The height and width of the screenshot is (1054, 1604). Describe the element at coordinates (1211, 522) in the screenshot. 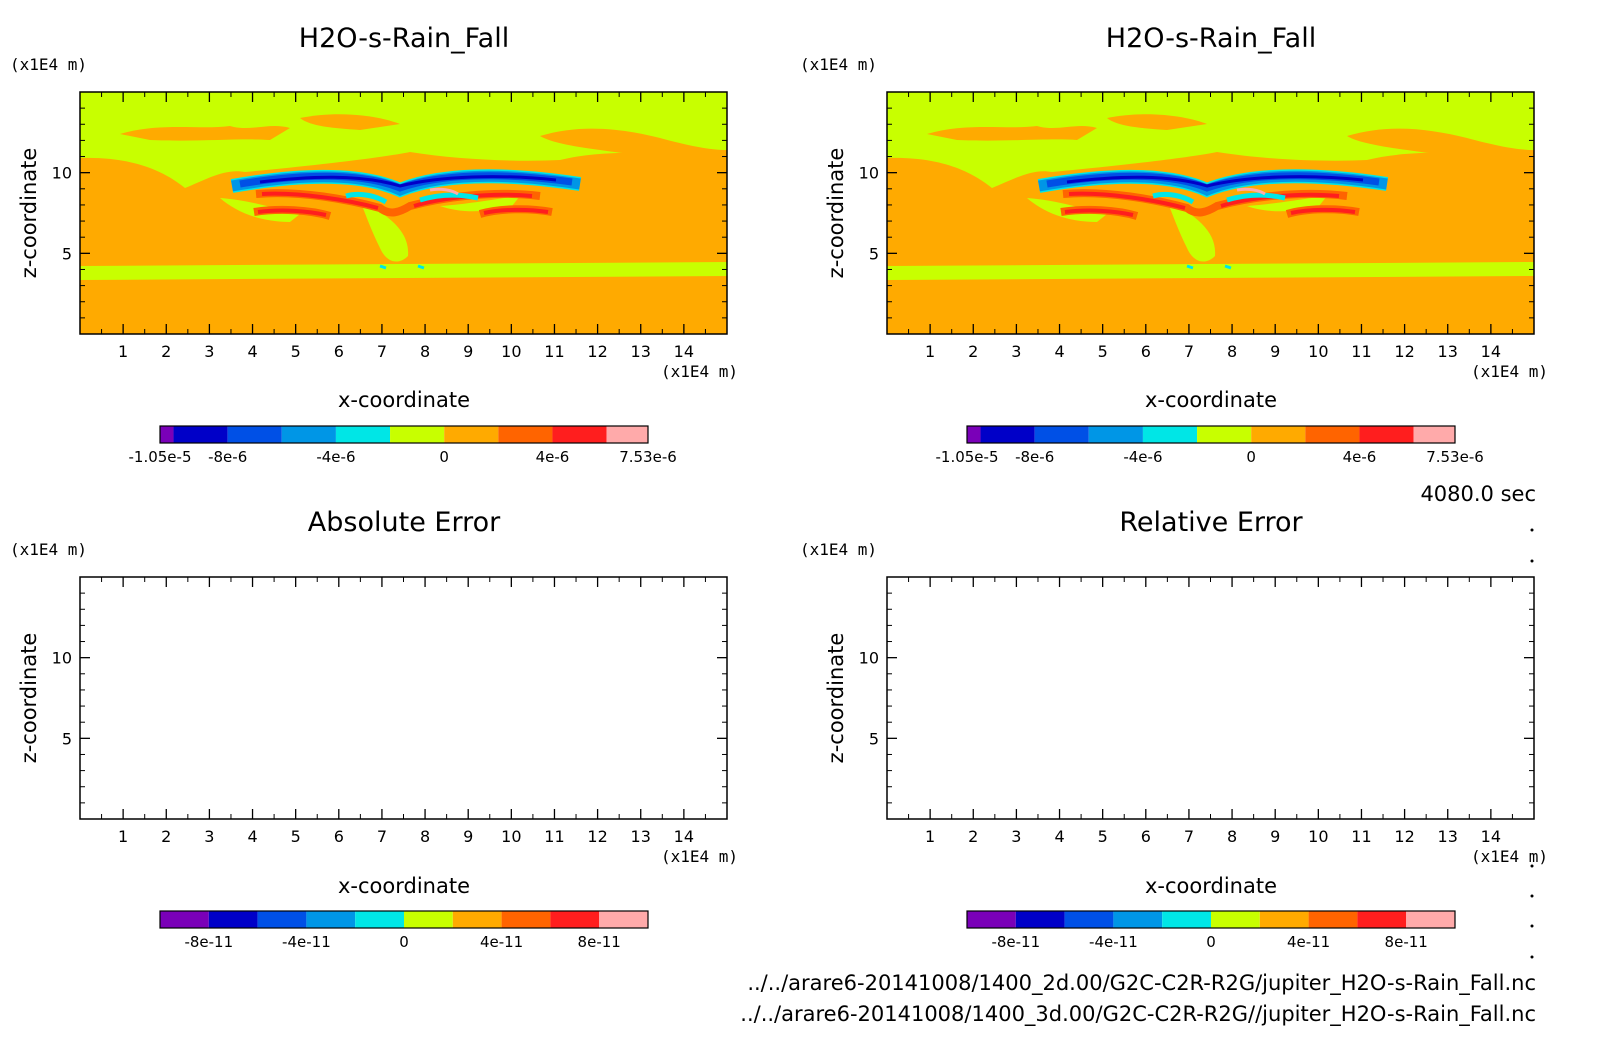

I see `panel-title: Relative Error` at that location.